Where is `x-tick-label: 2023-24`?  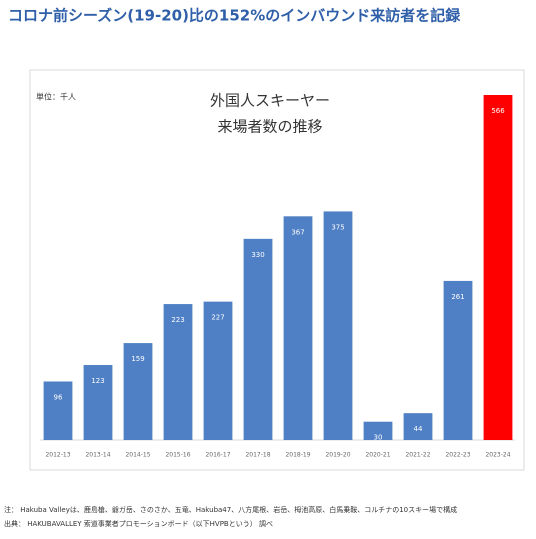 x-tick-label: 2023-24 is located at coordinates (497, 455).